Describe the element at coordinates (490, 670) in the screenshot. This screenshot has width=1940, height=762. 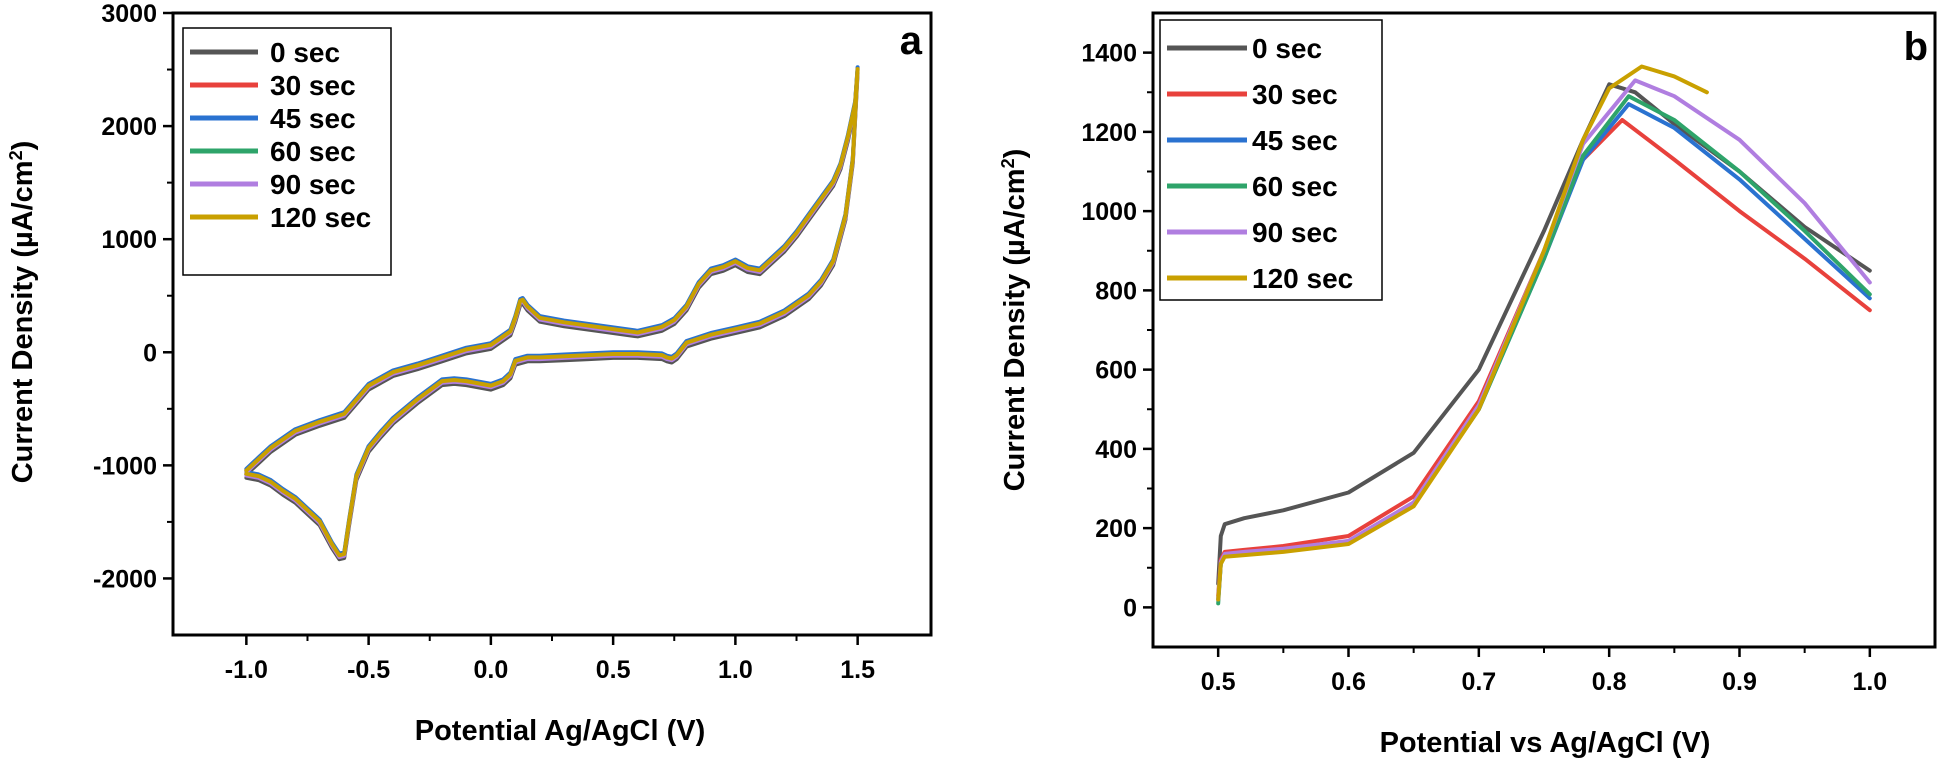
I see `x-tick-label: 0.0` at that location.